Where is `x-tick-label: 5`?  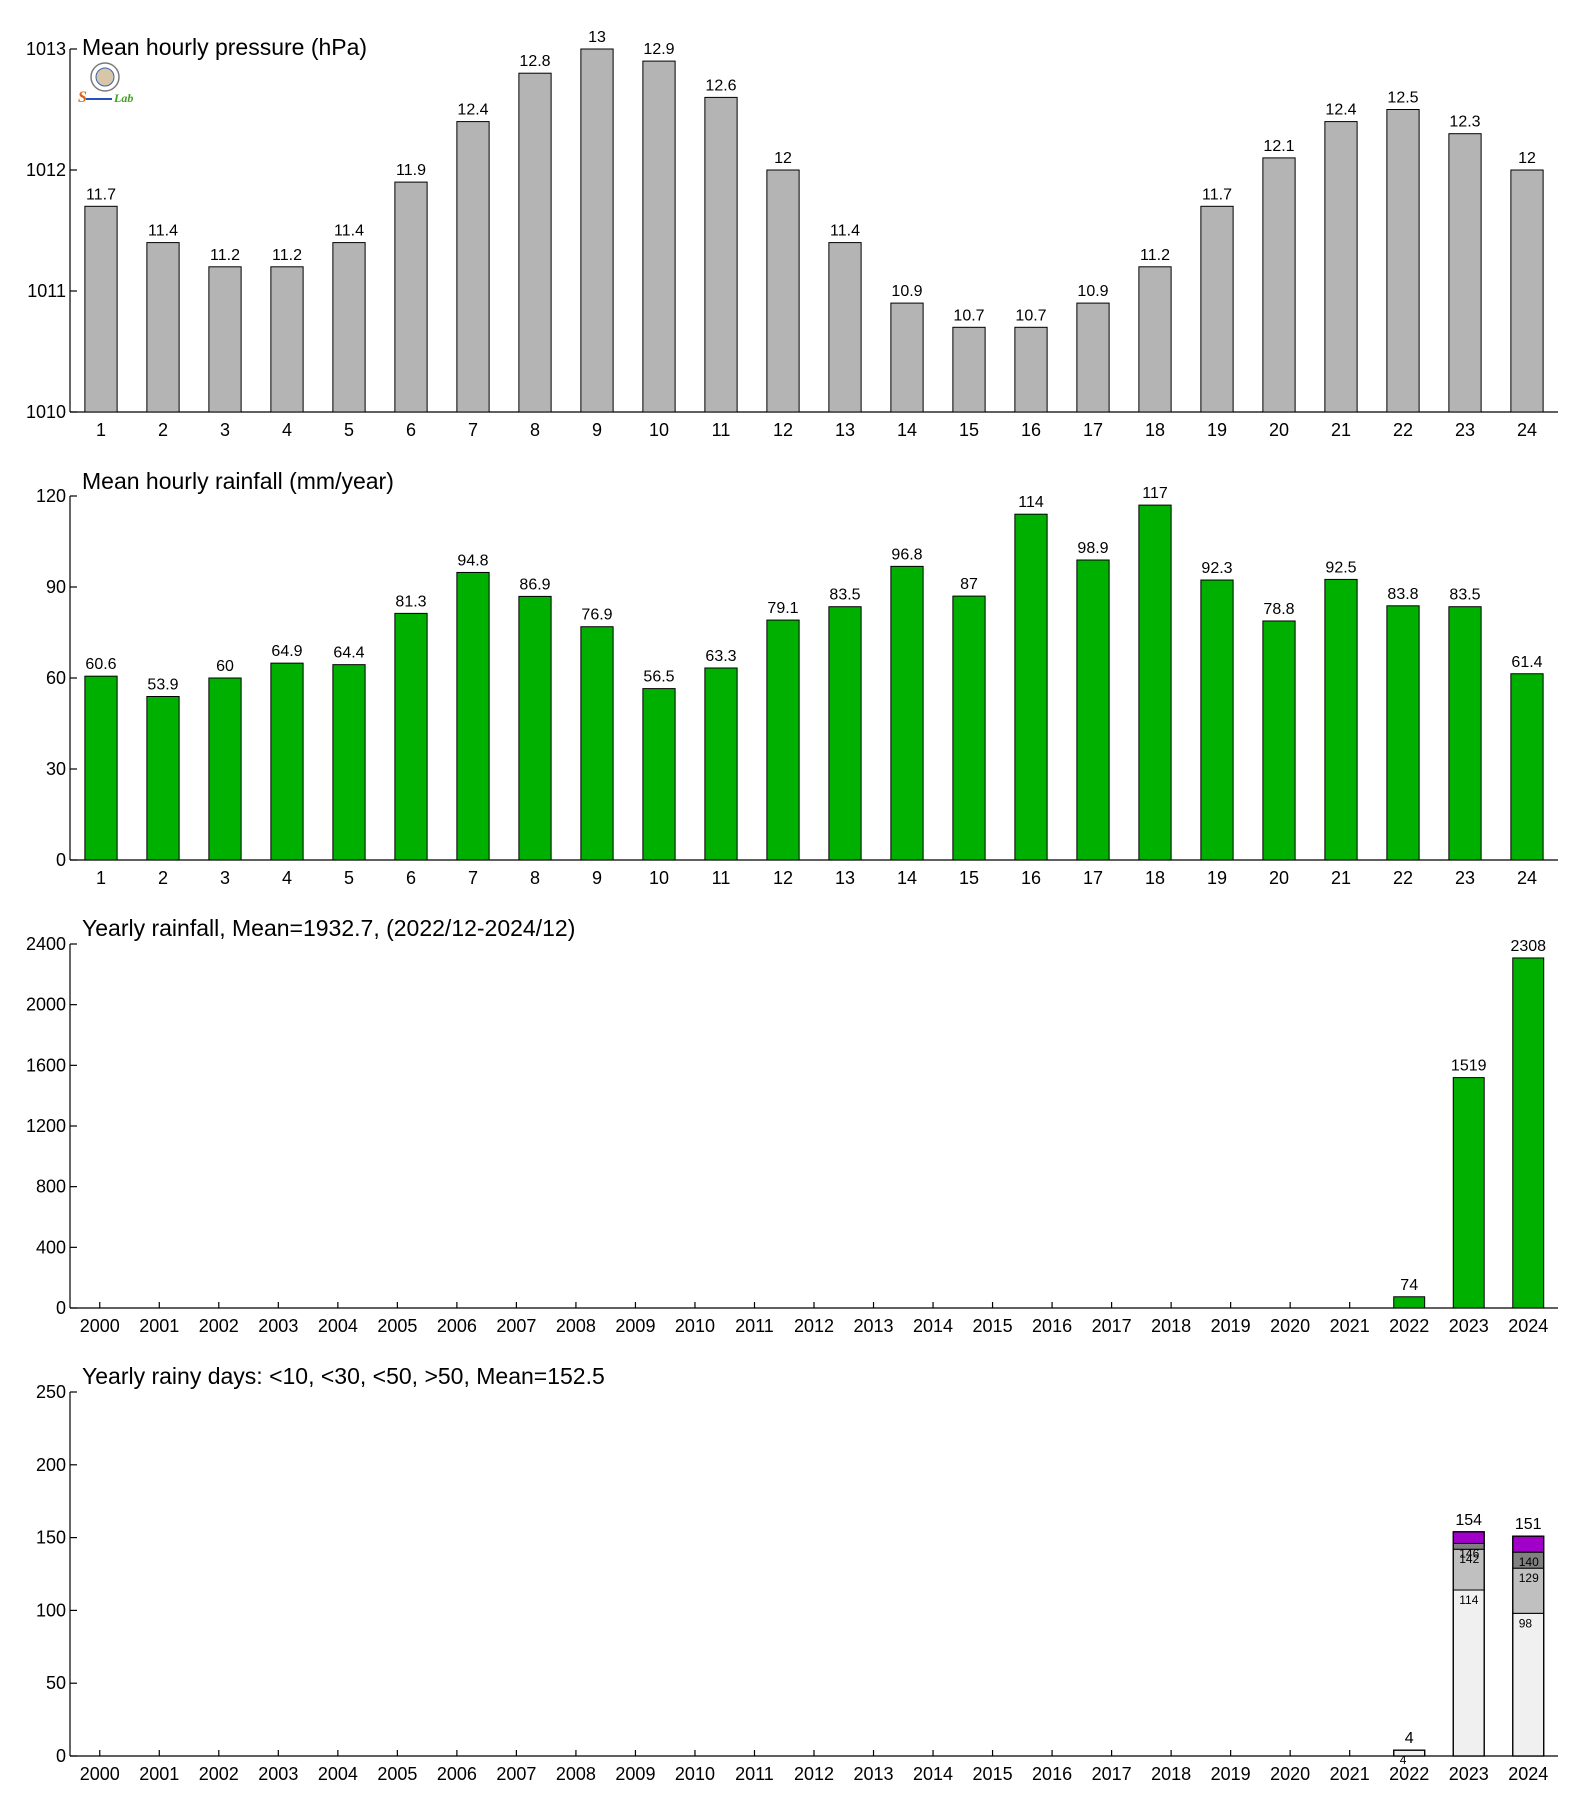
x-tick-label: 5 is located at coordinates (349, 878).